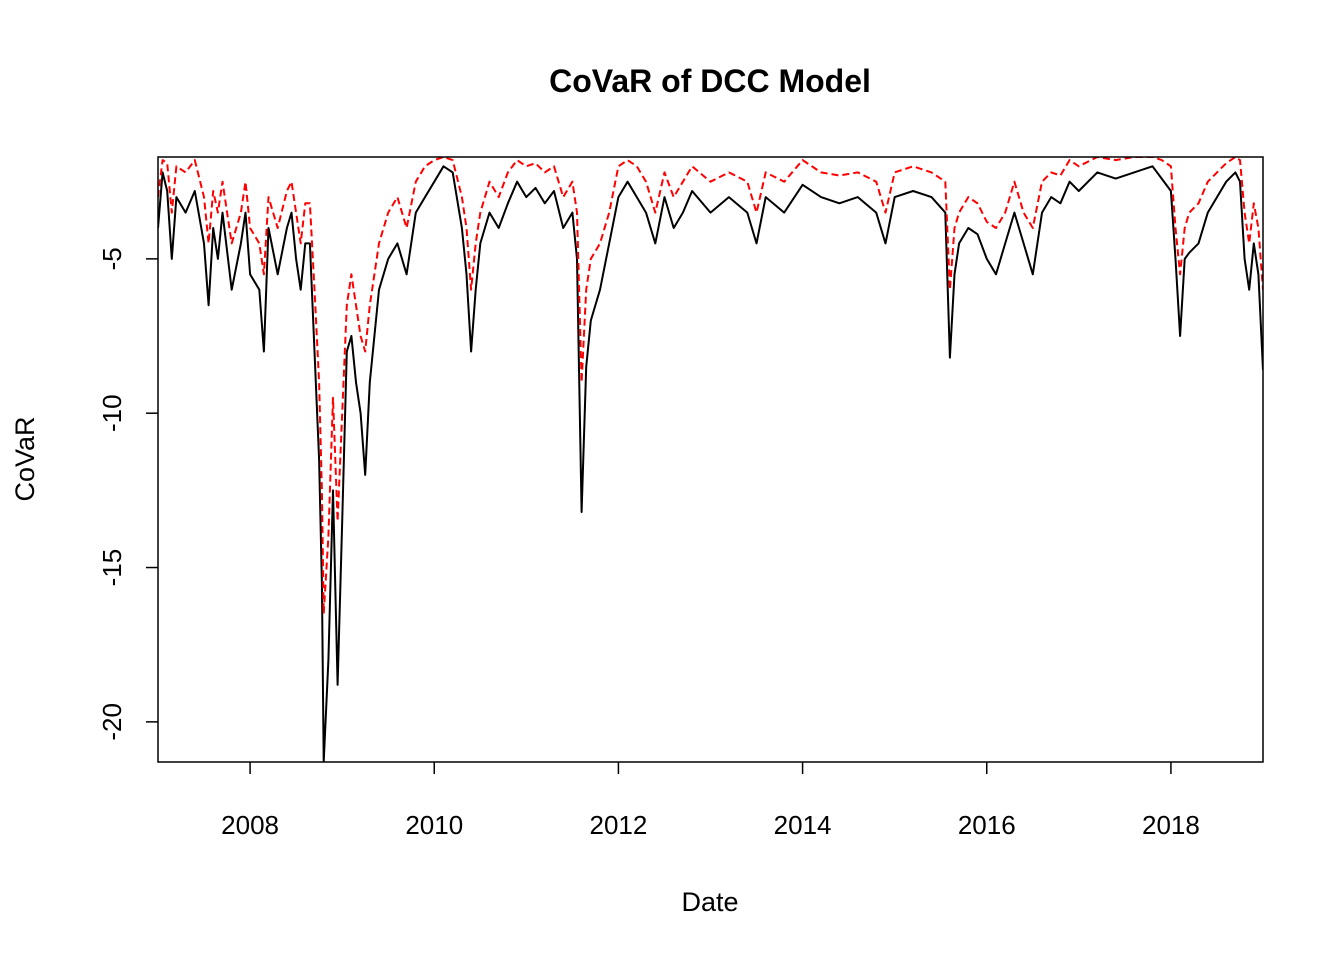  Describe the element at coordinates (127, 494) in the screenshot. I see `y-axis: -20 -15 -10 -5` at that location.